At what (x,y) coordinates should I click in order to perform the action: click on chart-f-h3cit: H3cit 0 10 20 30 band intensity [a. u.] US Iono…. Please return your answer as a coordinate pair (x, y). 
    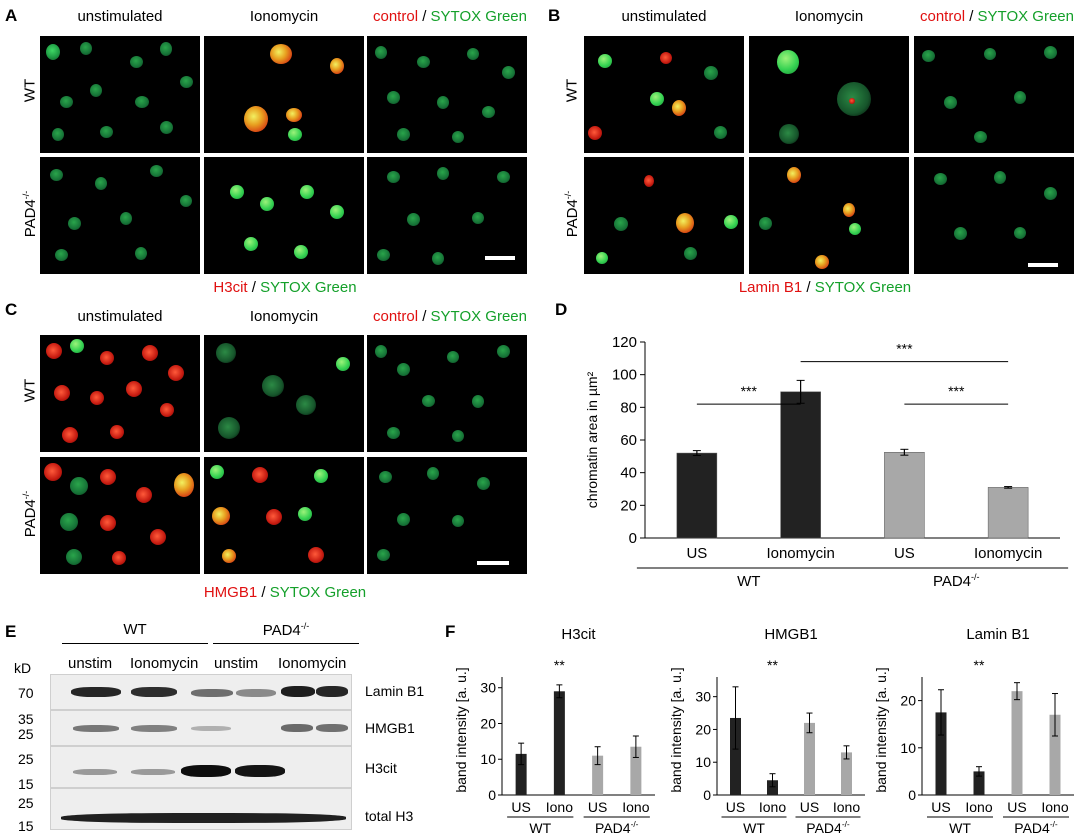
    Looking at the image, I should click on (554, 731).